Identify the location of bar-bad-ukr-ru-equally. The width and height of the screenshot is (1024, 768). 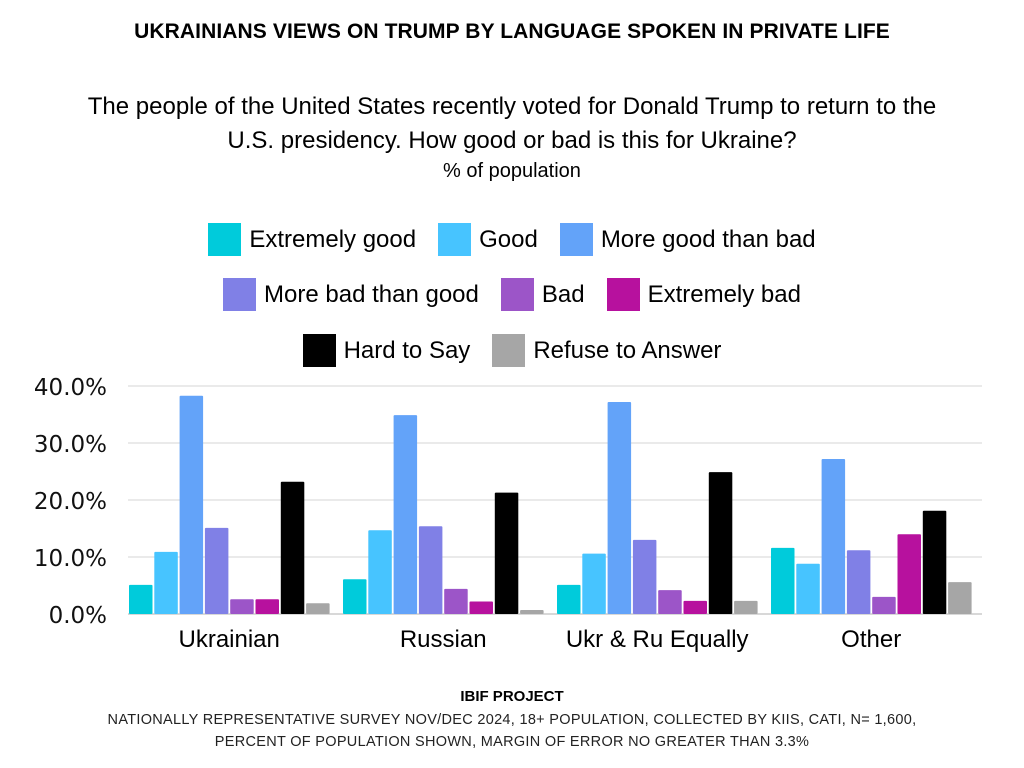
(670, 602).